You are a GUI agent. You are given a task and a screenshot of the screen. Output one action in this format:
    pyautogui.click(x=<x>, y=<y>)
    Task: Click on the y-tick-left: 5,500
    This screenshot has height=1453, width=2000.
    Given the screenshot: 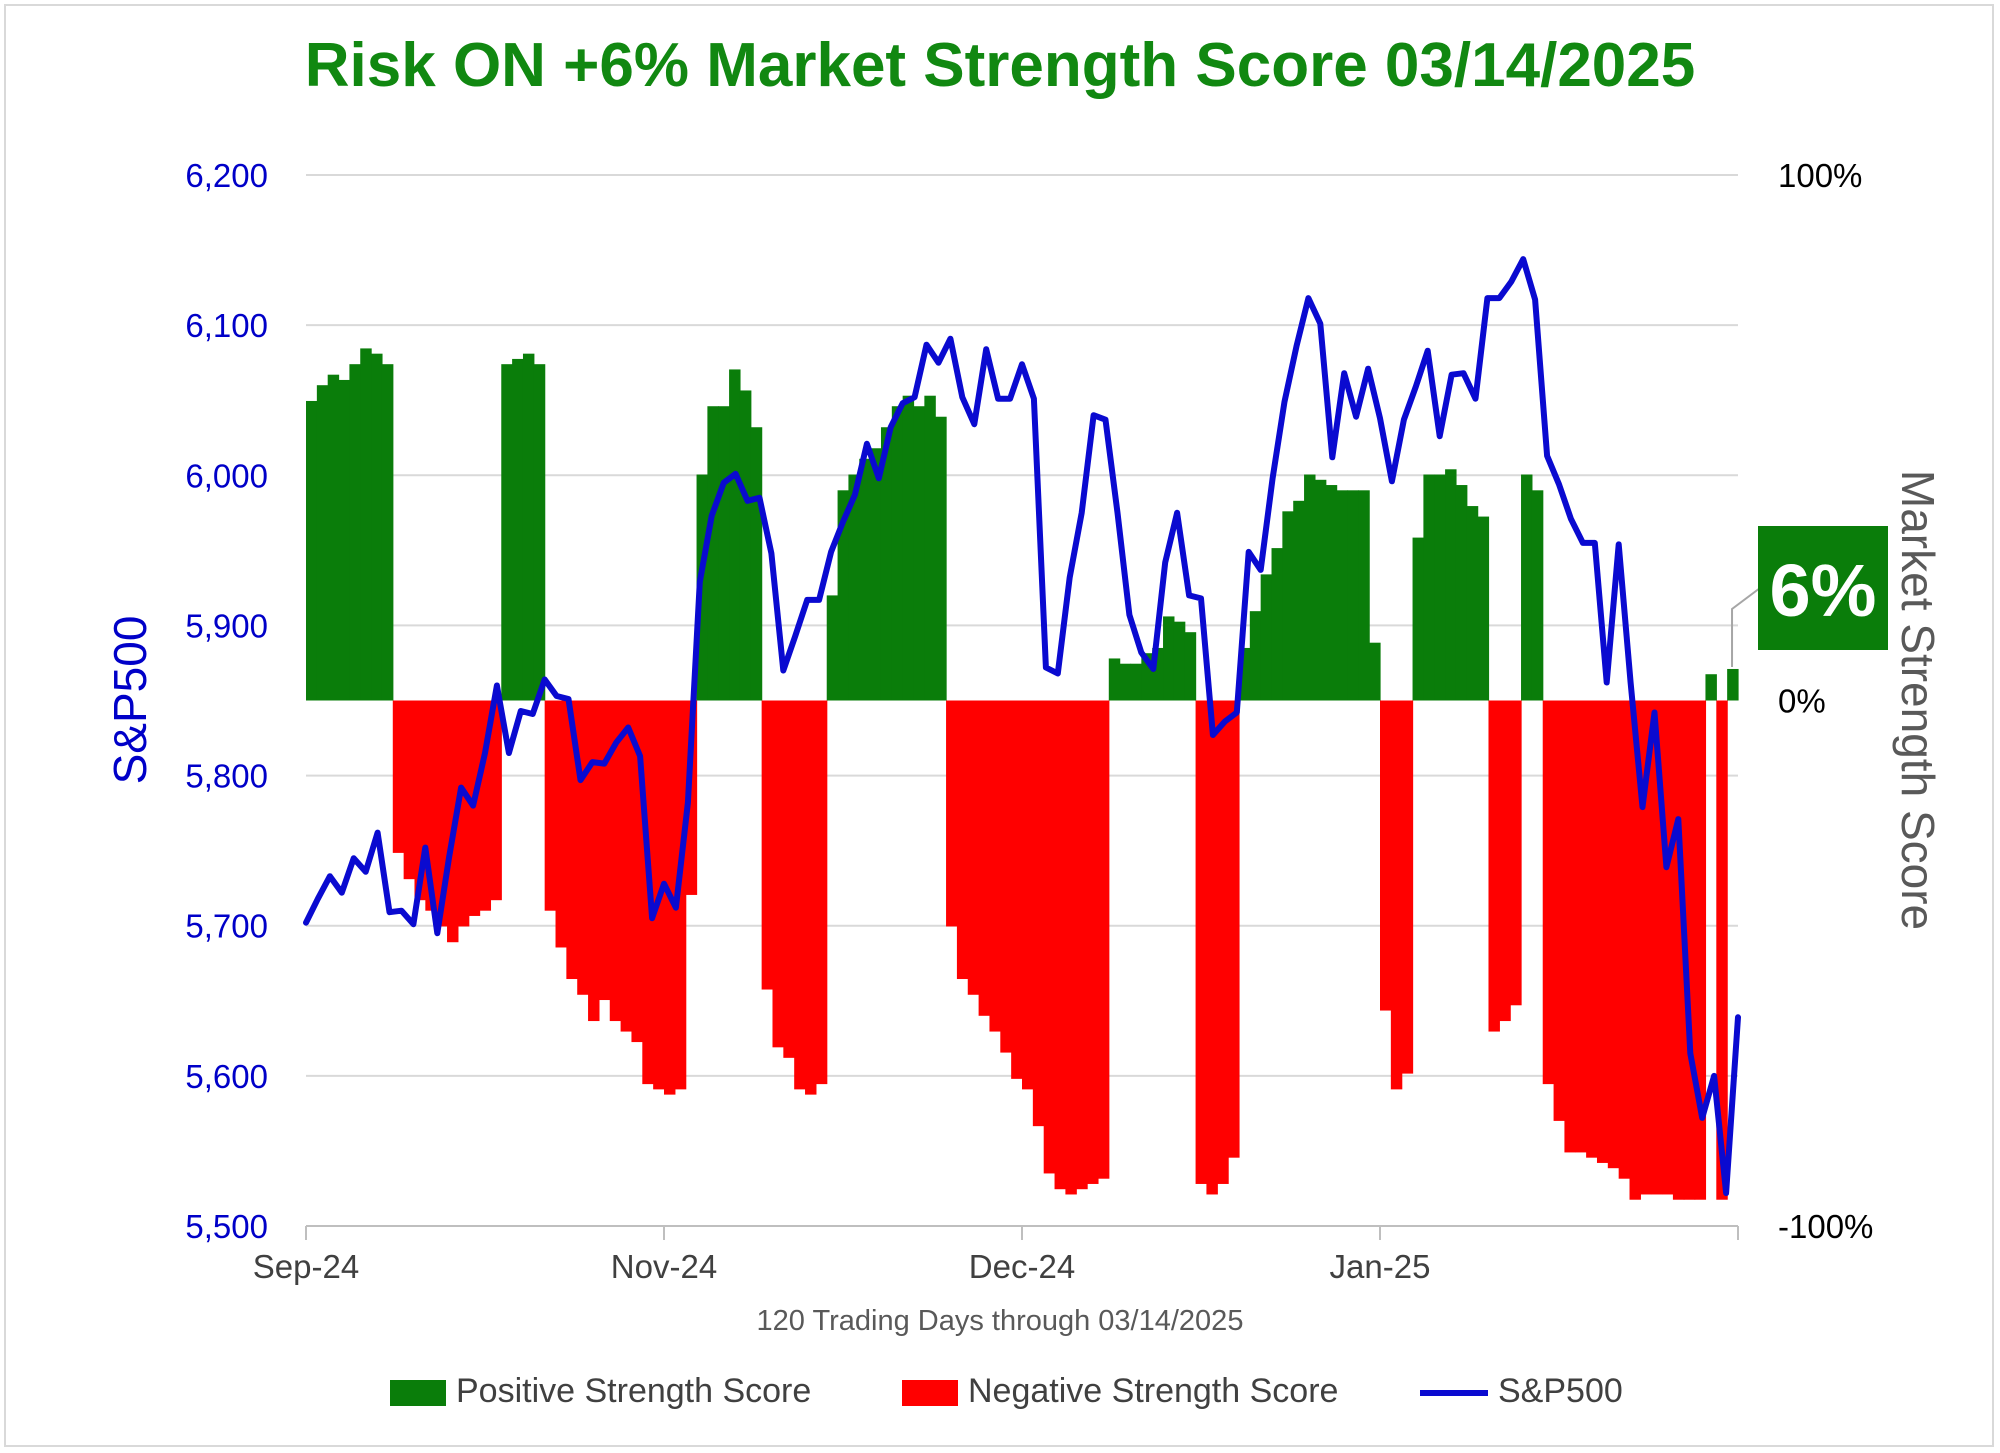 What is the action you would take?
    pyautogui.click(x=226, y=1226)
    